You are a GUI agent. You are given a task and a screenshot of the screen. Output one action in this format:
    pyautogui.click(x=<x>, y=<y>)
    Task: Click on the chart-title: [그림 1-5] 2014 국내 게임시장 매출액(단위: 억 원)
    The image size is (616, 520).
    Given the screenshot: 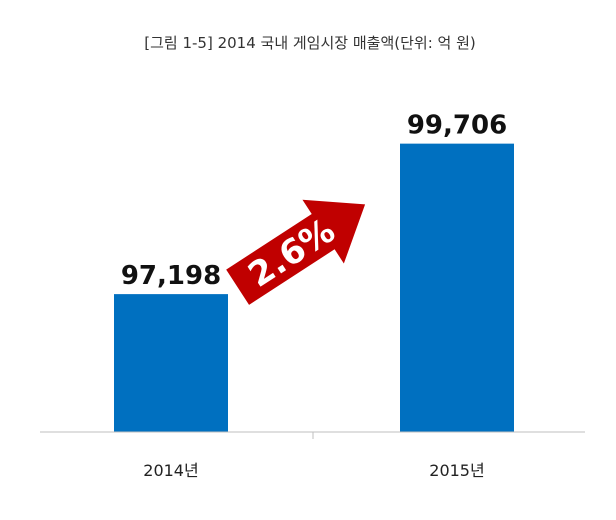 What is the action you would take?
    pyautogui.click(x=310, y=43)
    